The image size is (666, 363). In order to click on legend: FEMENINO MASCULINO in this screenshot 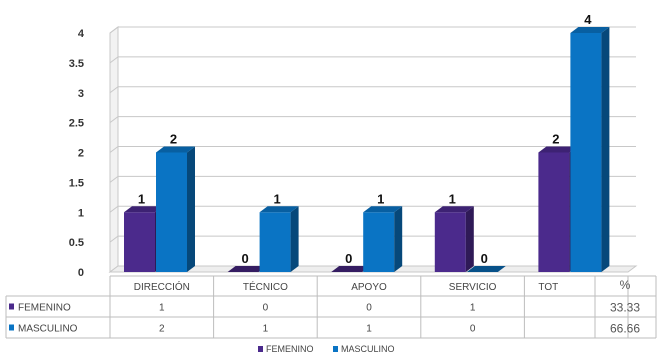, I will do `click(326, 349)`.